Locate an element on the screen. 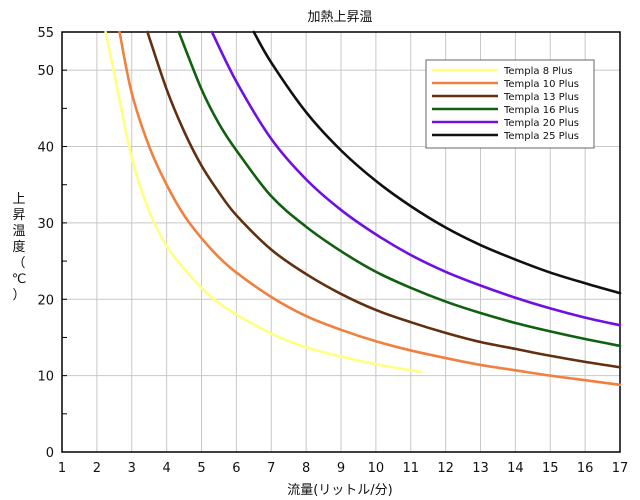 The height and width of the screenshot is (500, 640). legend-label: Templa 25 Plus is located at coordinates (541, 136).